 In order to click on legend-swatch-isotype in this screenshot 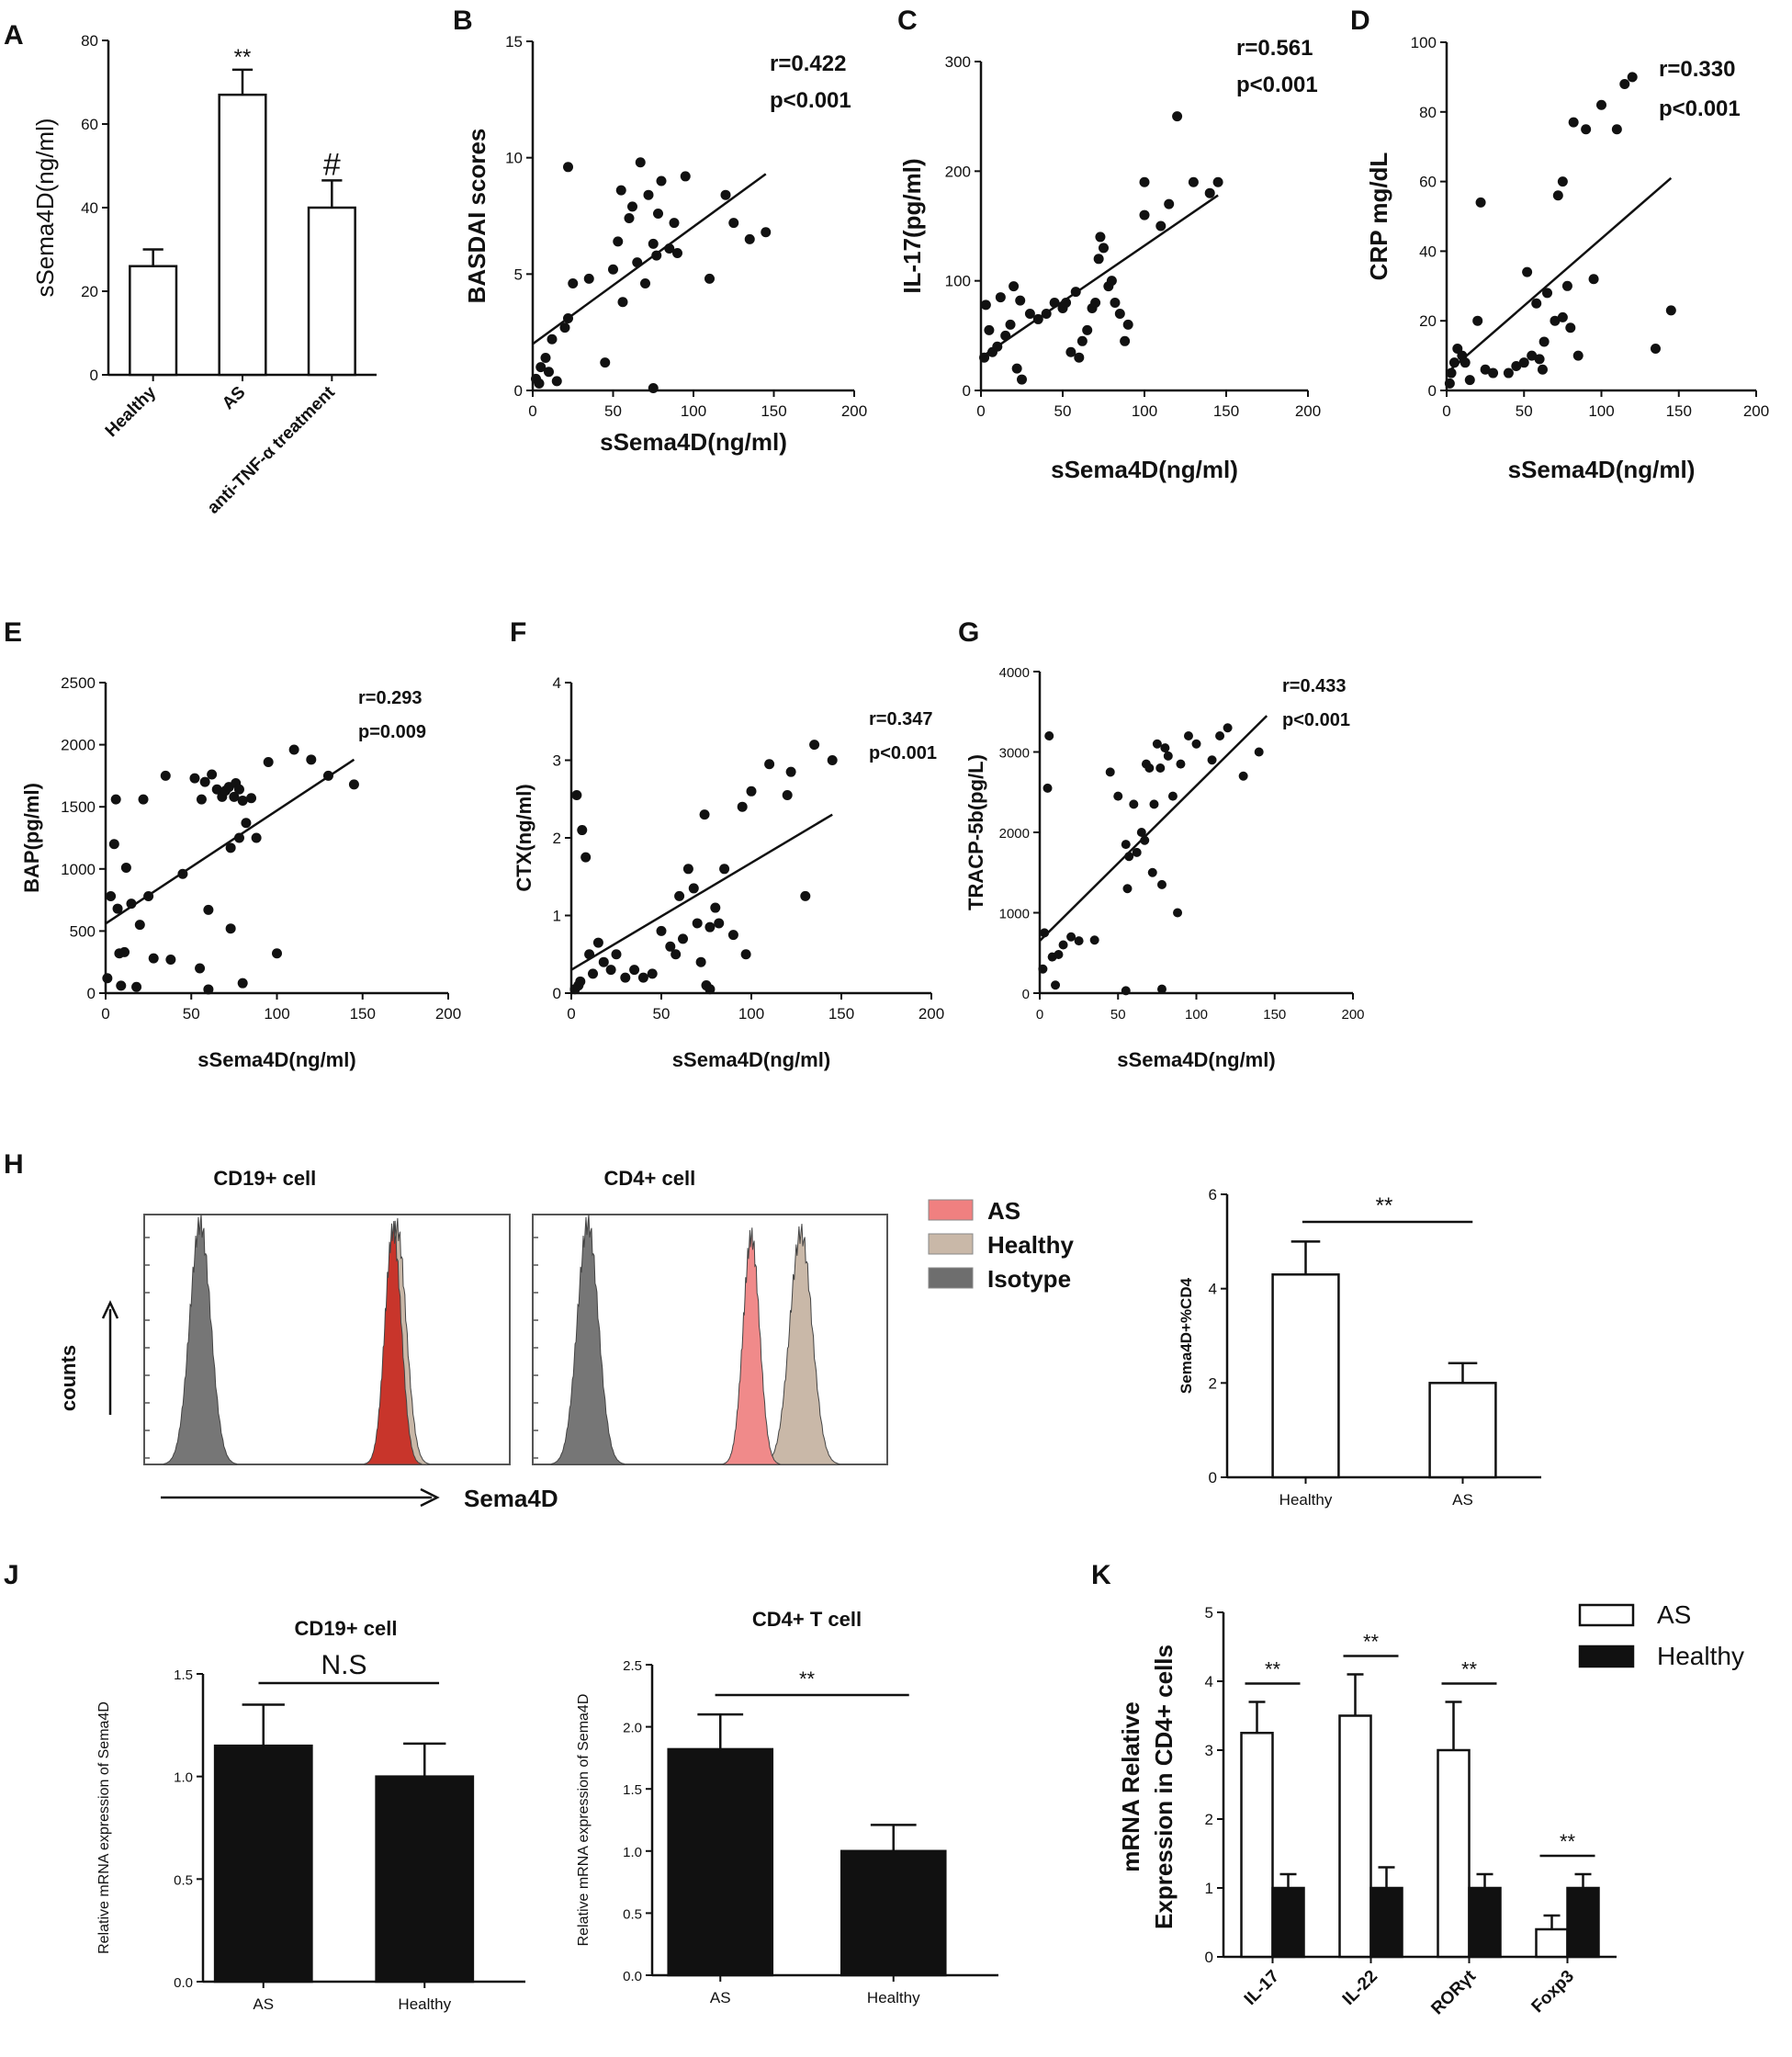, I will do `click(951, 1278)`.